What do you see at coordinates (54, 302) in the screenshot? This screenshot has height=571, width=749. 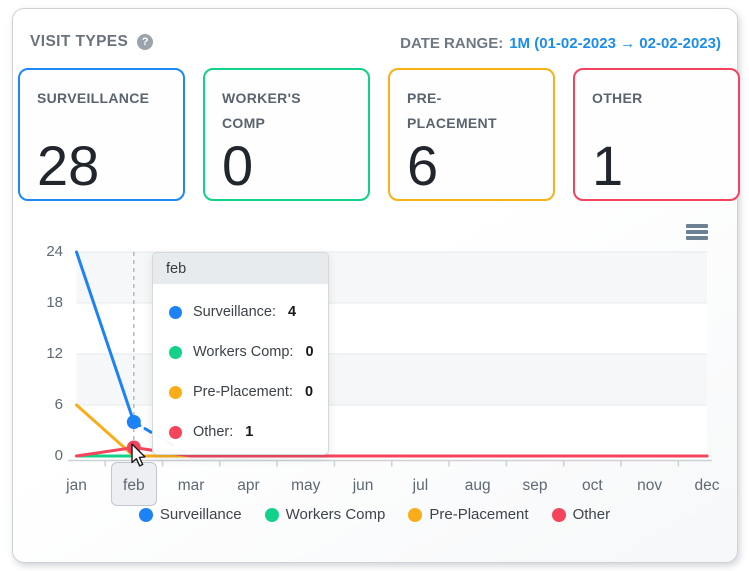 I see `y-axis-label-18: 18` at bounding box center [54, 302].